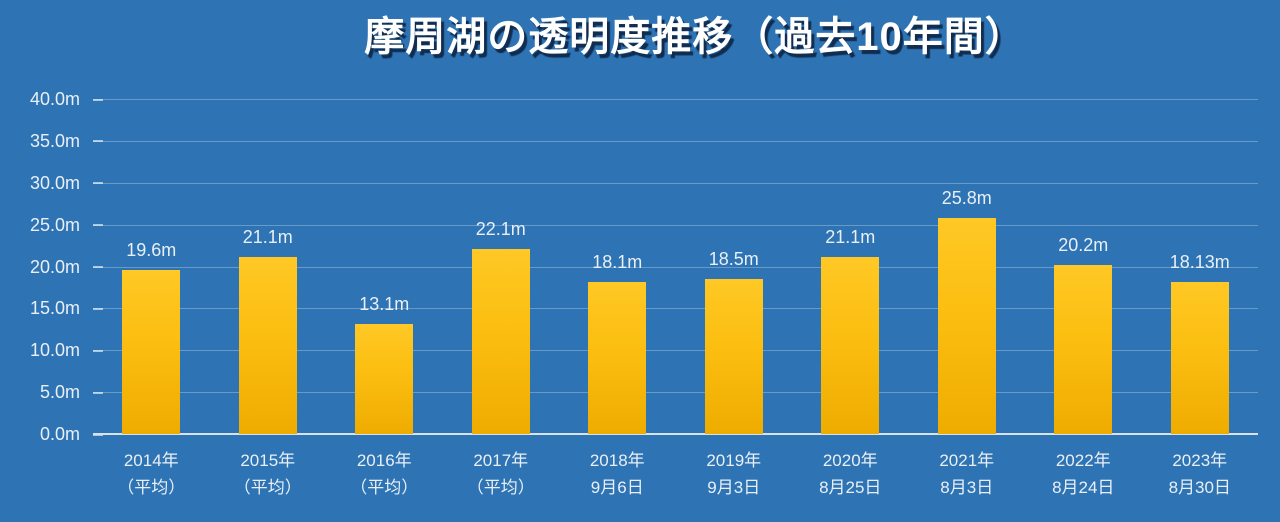  I want to click on x-tick-label-year: 2022年, so click(1083, 460).